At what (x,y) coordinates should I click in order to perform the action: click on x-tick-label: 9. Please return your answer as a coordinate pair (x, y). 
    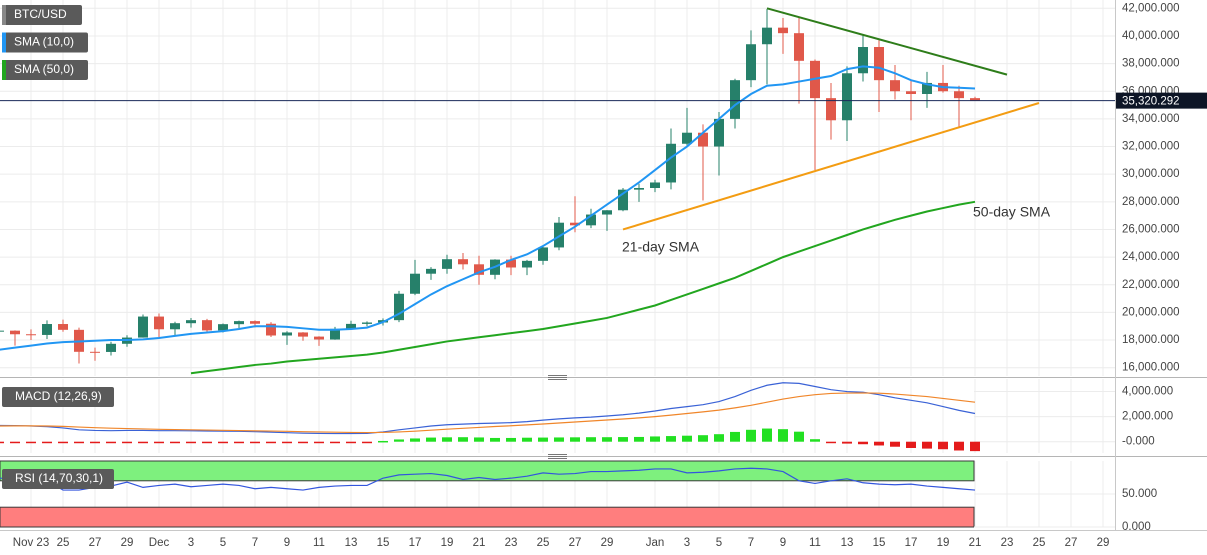
    Looking at the image, I should click on (287, 543).